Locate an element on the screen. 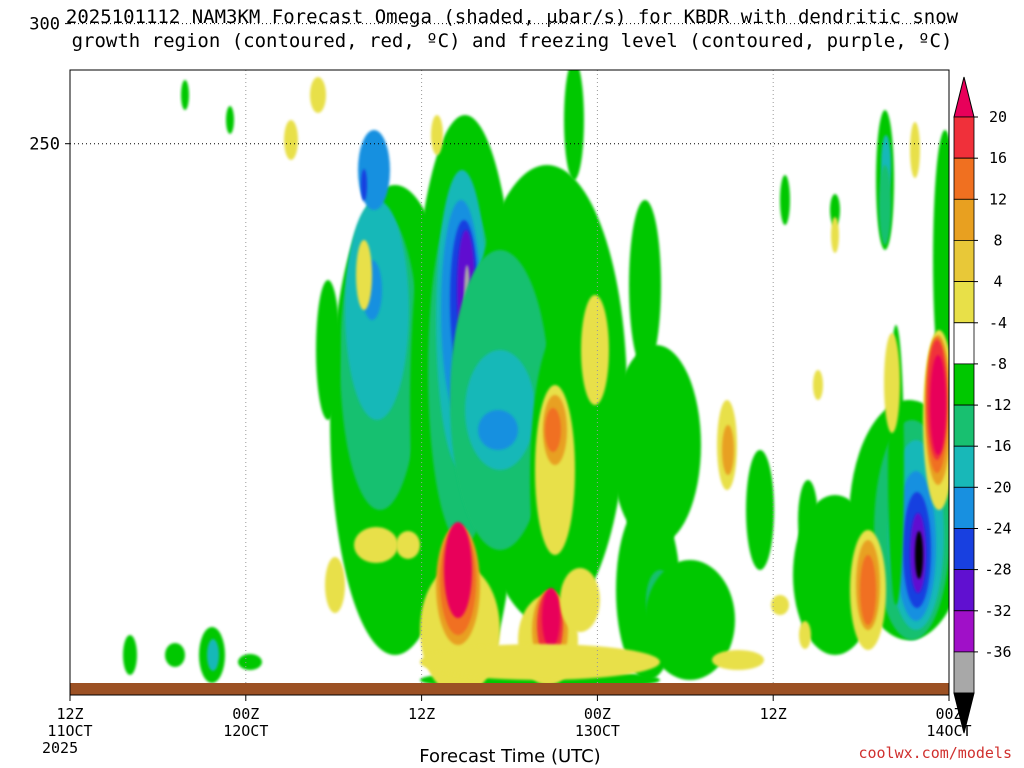 Image resolution: width=1024 pixels, height=768 pixels. colorbar-label-12: 12 is located at coordinates (998, 199).